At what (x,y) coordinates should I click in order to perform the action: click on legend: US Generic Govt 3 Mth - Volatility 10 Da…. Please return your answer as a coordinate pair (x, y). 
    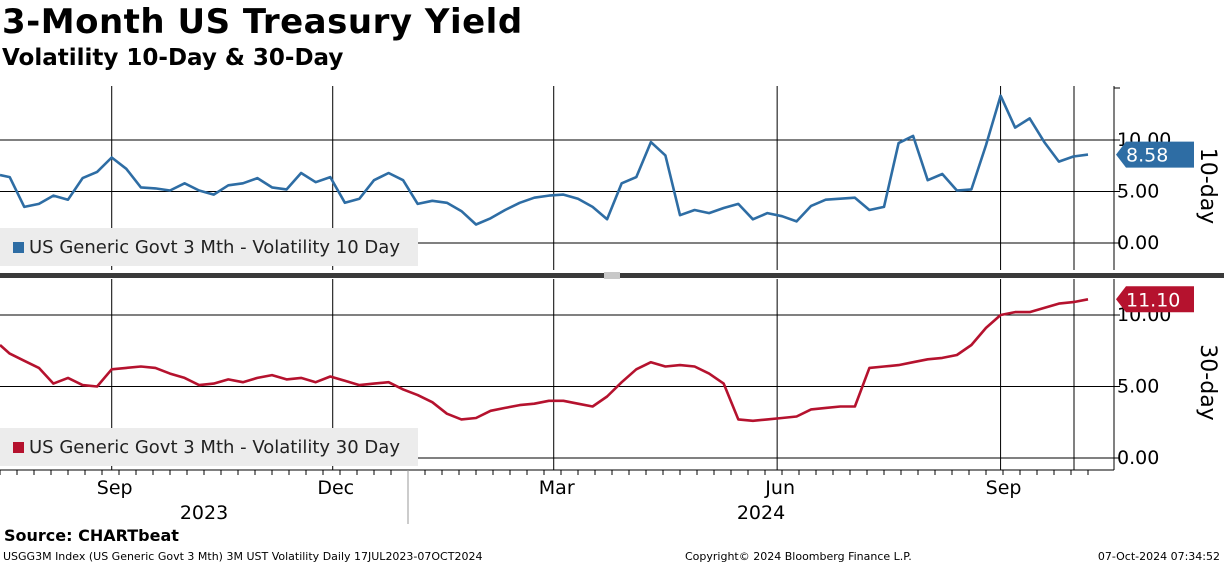
    Looking at the image, I should click on (209, 247).